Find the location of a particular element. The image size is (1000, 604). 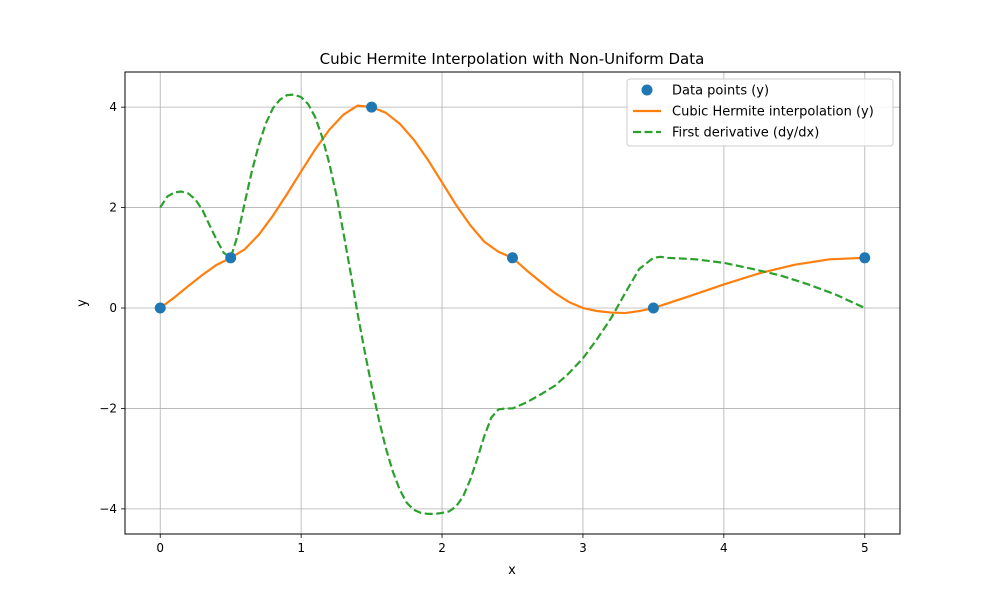

x-tick-label: 2 is located at coordinates (442, 548).